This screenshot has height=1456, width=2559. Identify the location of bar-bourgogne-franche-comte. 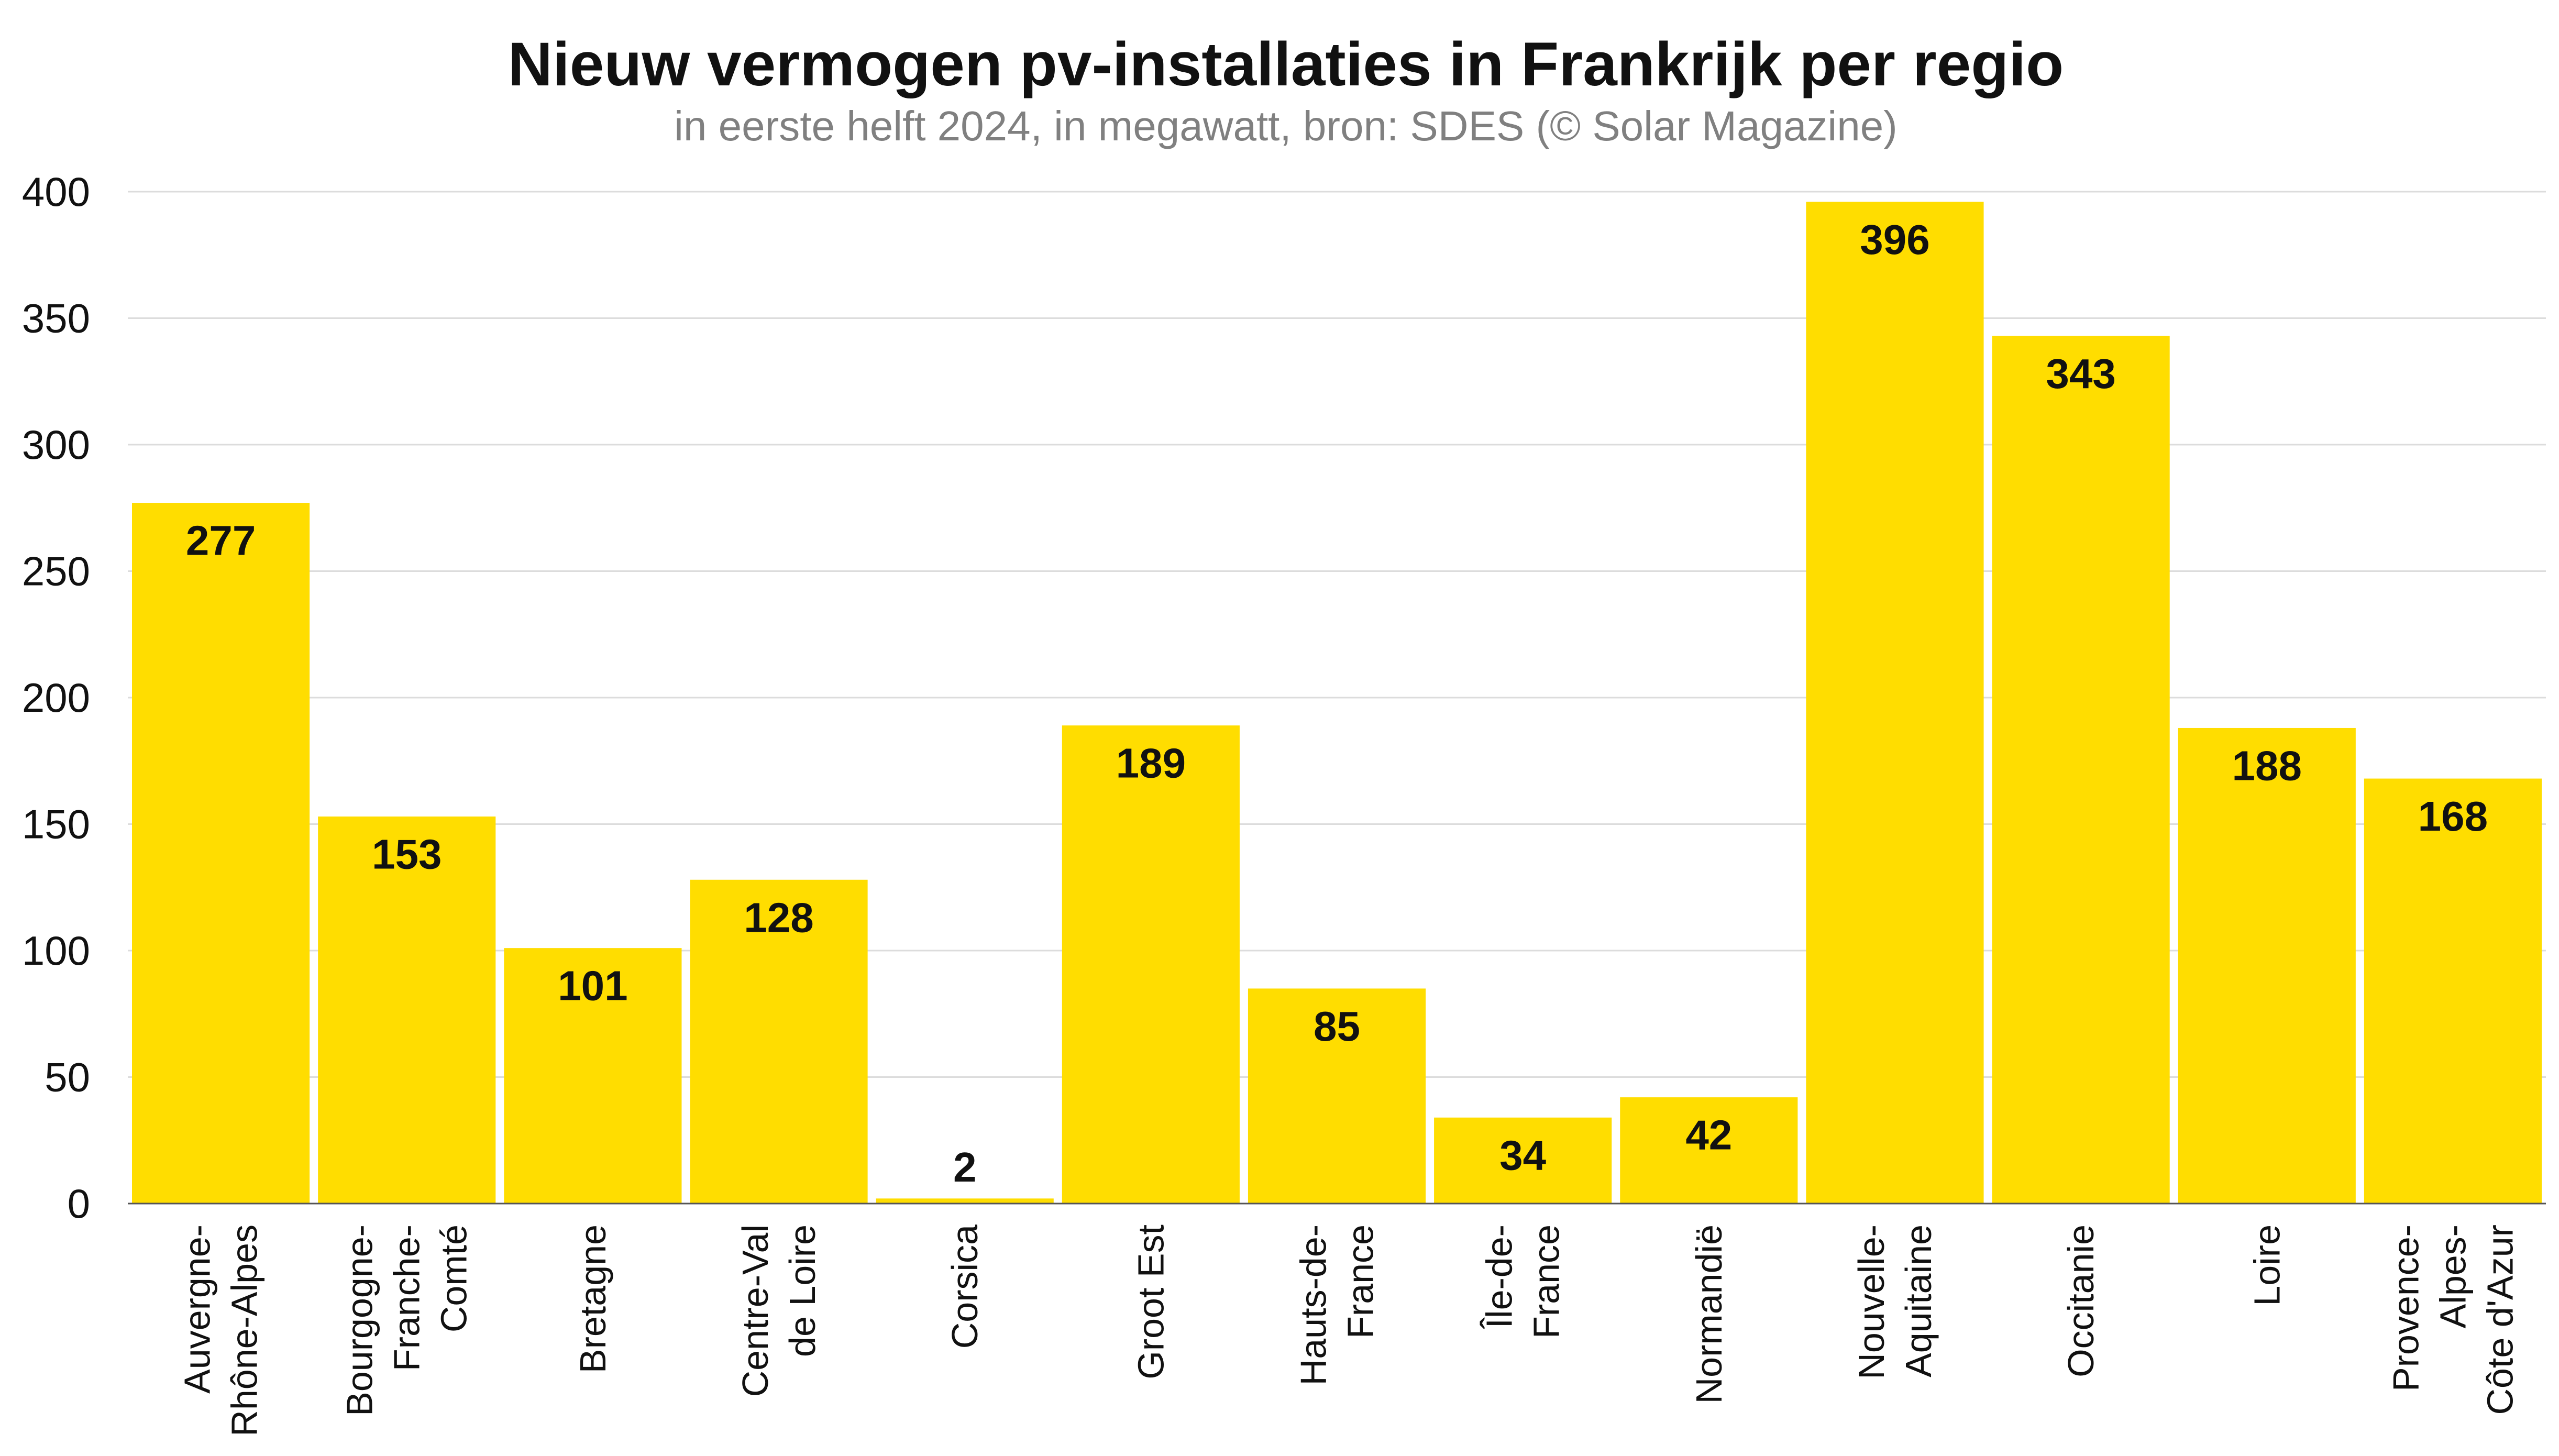
(407, 1011).